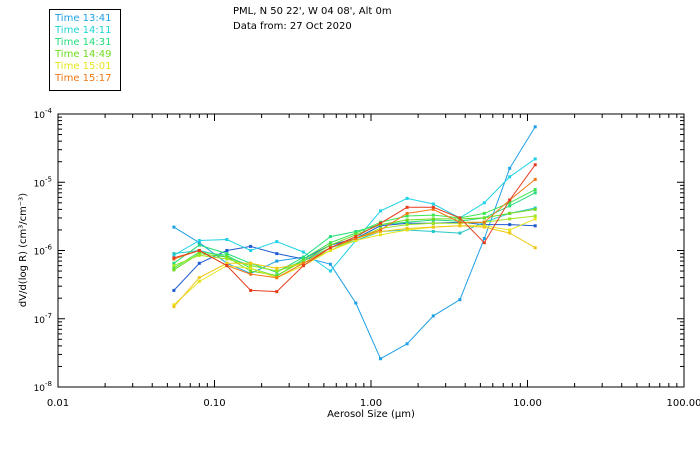 Image resolution: width=700 pixels, height=450 pixels. I want to click on x-tick-label: 1.00, so click(371, 403).